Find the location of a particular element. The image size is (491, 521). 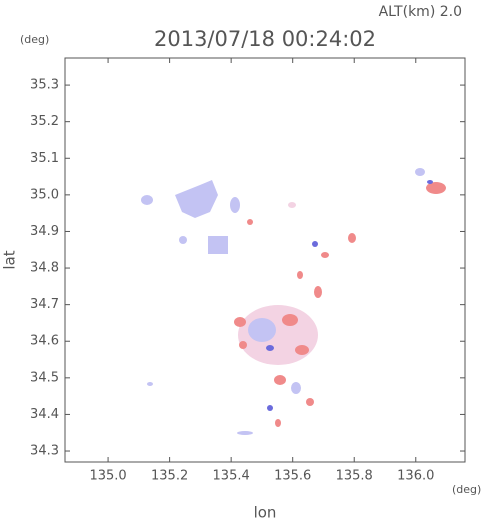

y-unit: (deg) is located at coordinates (34, 39).